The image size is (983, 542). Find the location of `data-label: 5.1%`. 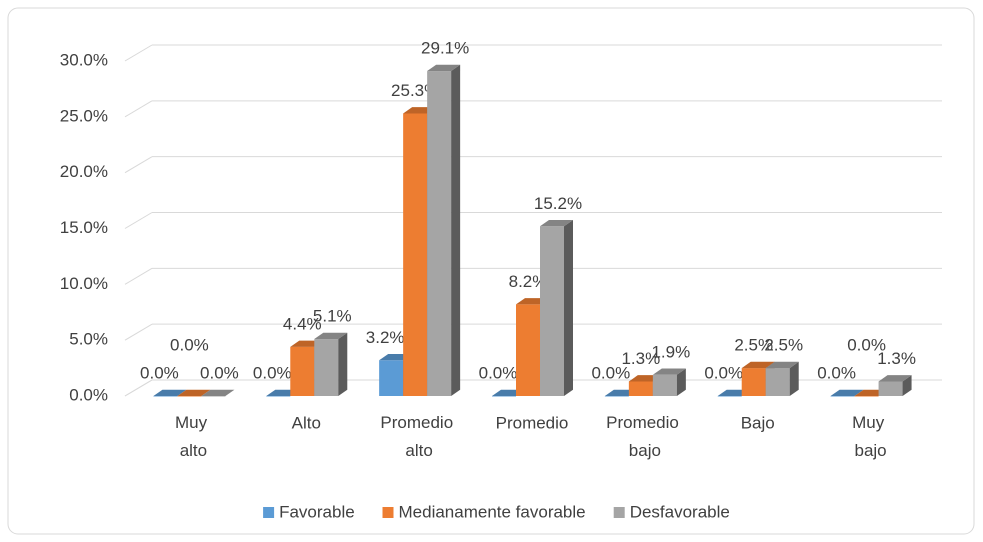

data-label: 5.1% is located at coordinates (332, 316).